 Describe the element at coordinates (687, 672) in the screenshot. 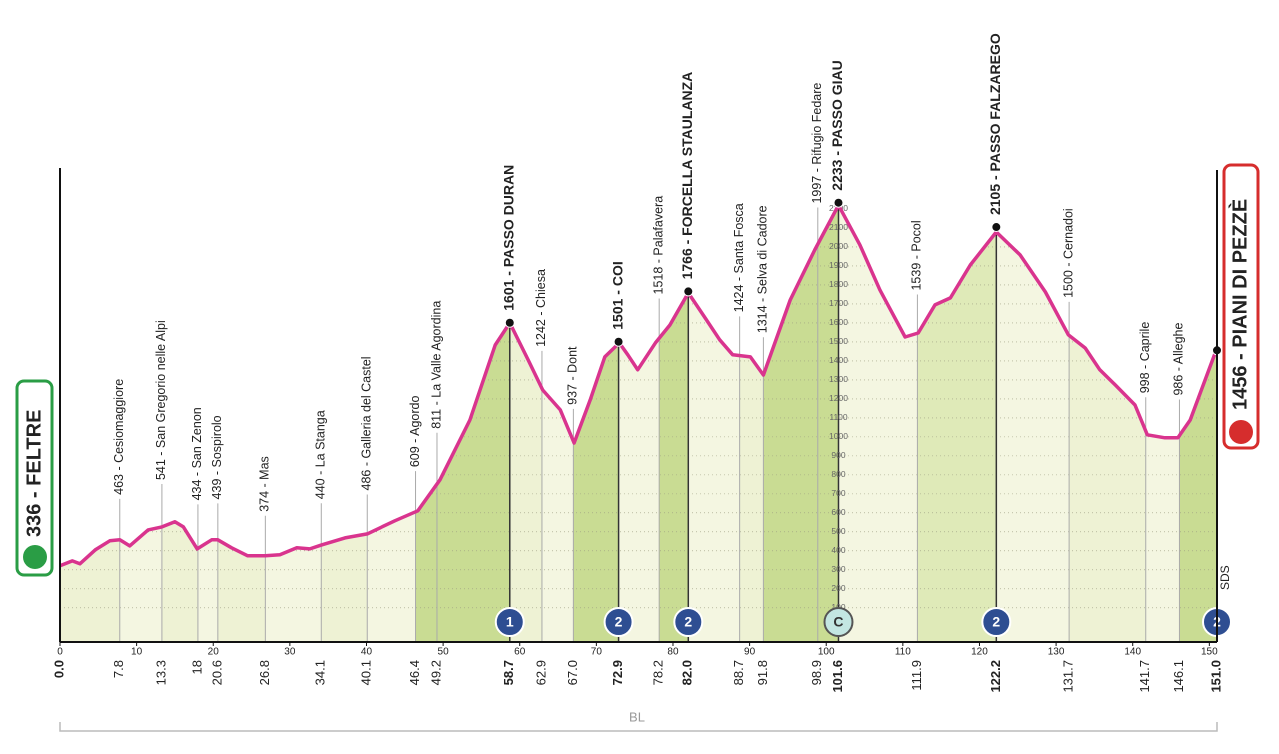

I see `km-label: 82.0` at that location.